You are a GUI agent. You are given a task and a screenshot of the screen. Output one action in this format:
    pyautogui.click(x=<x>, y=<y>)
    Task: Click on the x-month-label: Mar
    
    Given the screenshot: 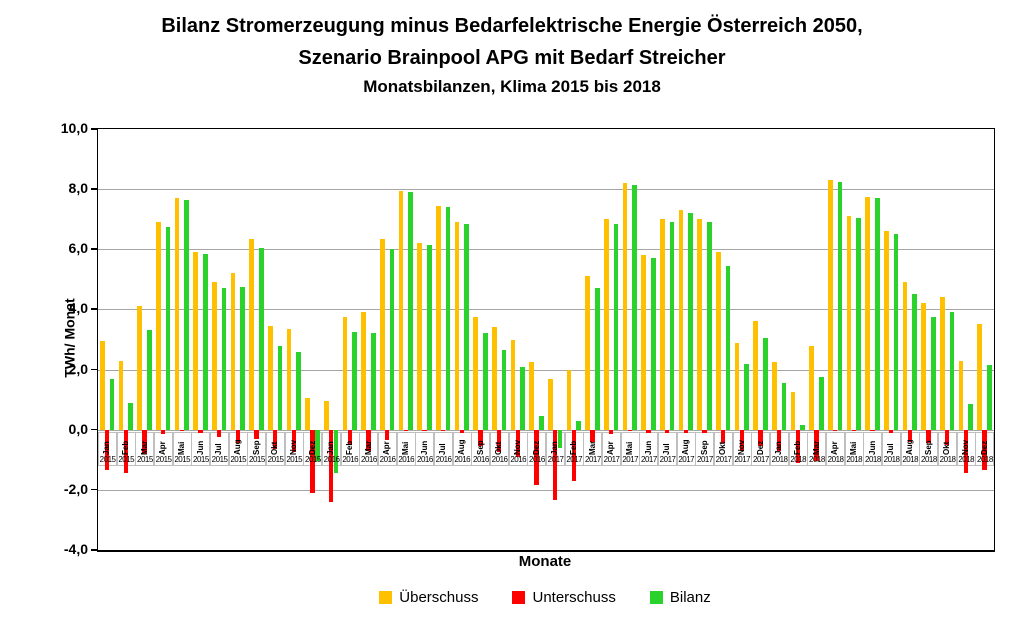 What is the action you would take?
    pyautogui.click(x=144, y=447)
    